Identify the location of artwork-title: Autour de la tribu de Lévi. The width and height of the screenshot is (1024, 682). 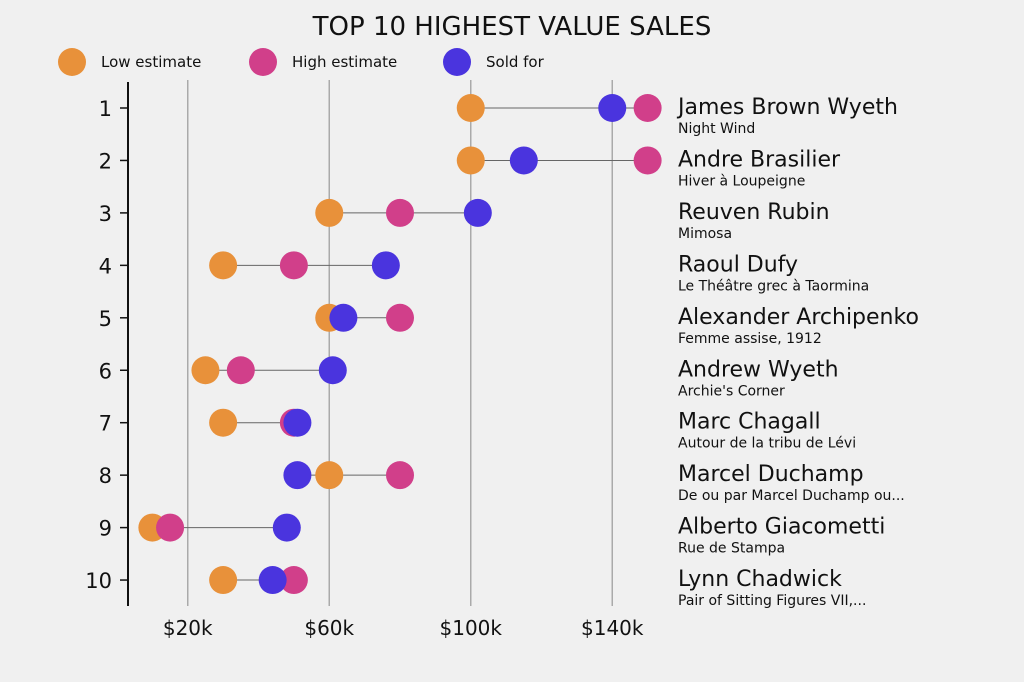
(767, 444).